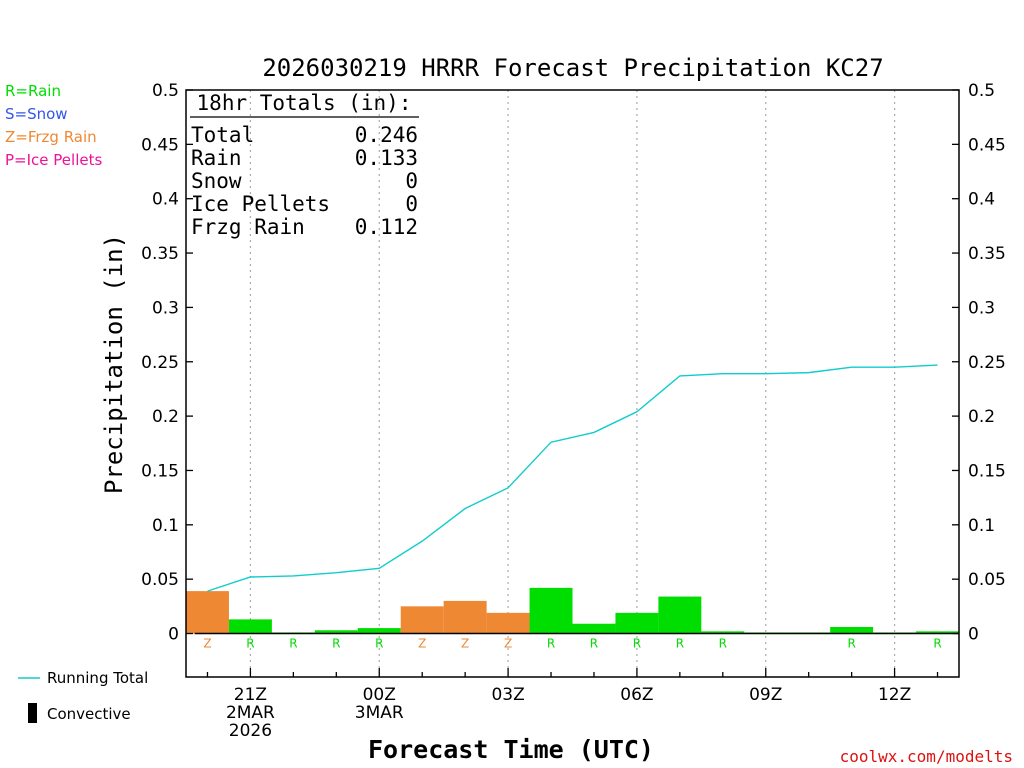 The width and height of the screenshot is (1024, 768). Describe the element at coordinates (160, 145) in the screenshot. I see `y-tick-label: 0.45` at that location.